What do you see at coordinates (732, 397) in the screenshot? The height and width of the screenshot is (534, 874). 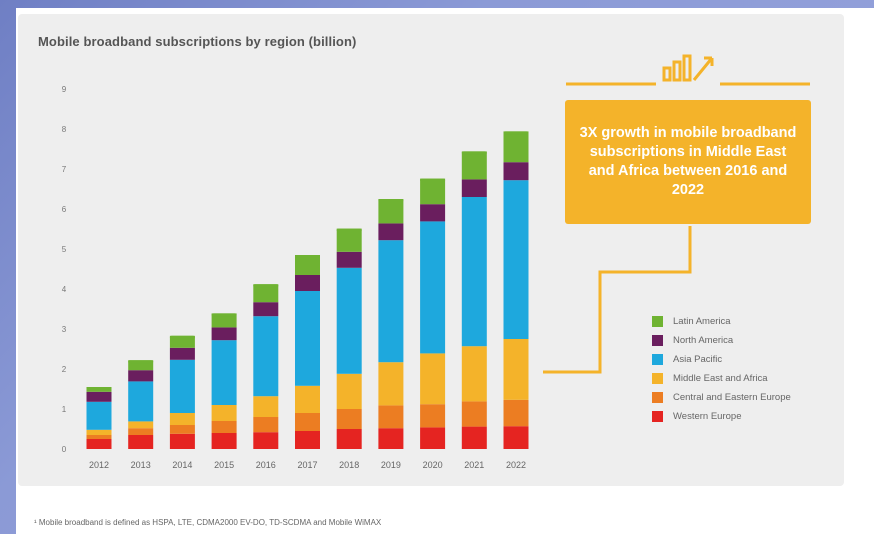 I see `legend-label: Central and Eastern Europe` at bounding box center [732, 397].